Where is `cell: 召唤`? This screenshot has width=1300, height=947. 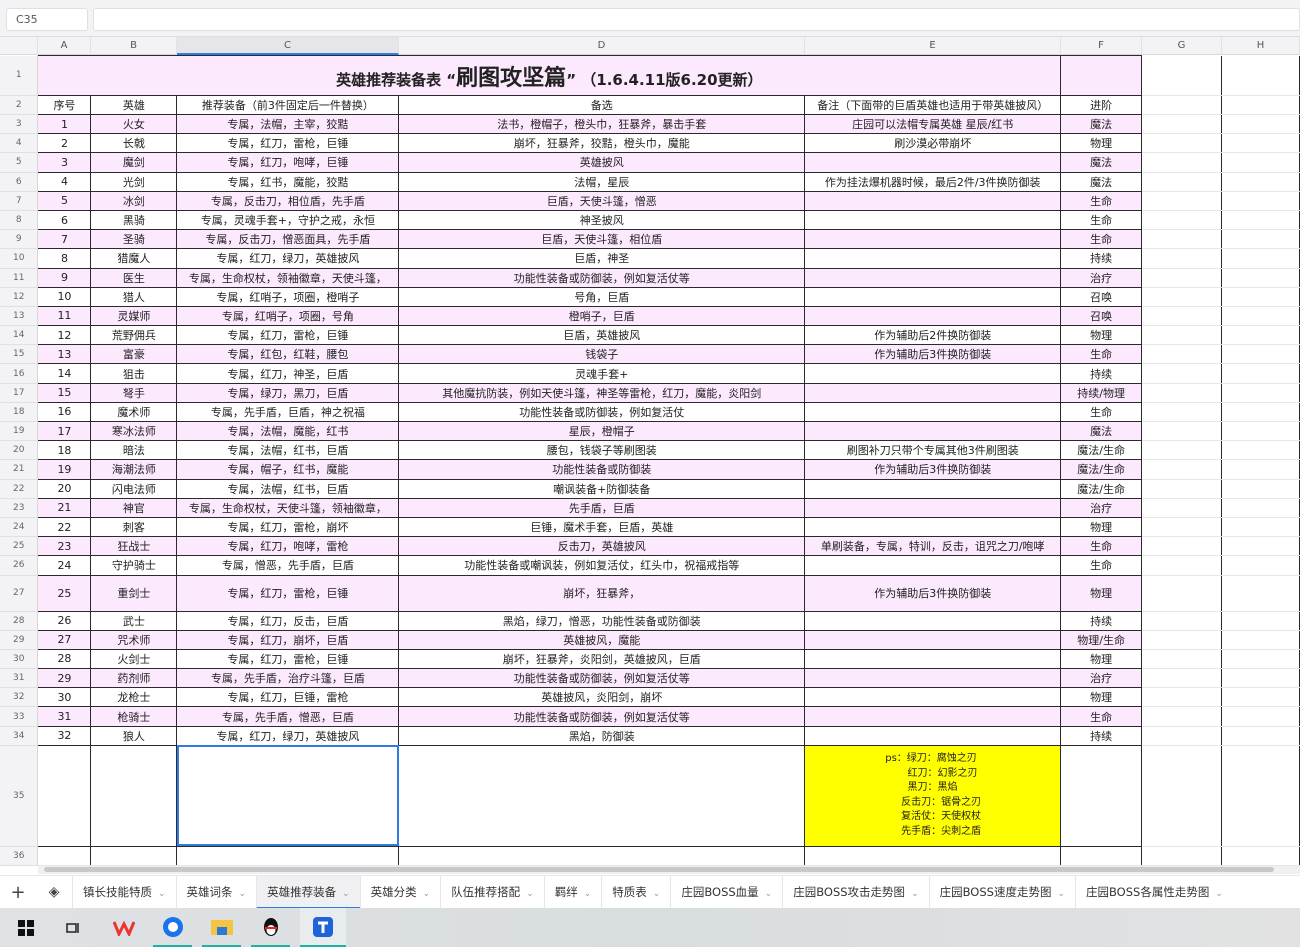
cell: 召唤 is located at coordinates (1101, 316).